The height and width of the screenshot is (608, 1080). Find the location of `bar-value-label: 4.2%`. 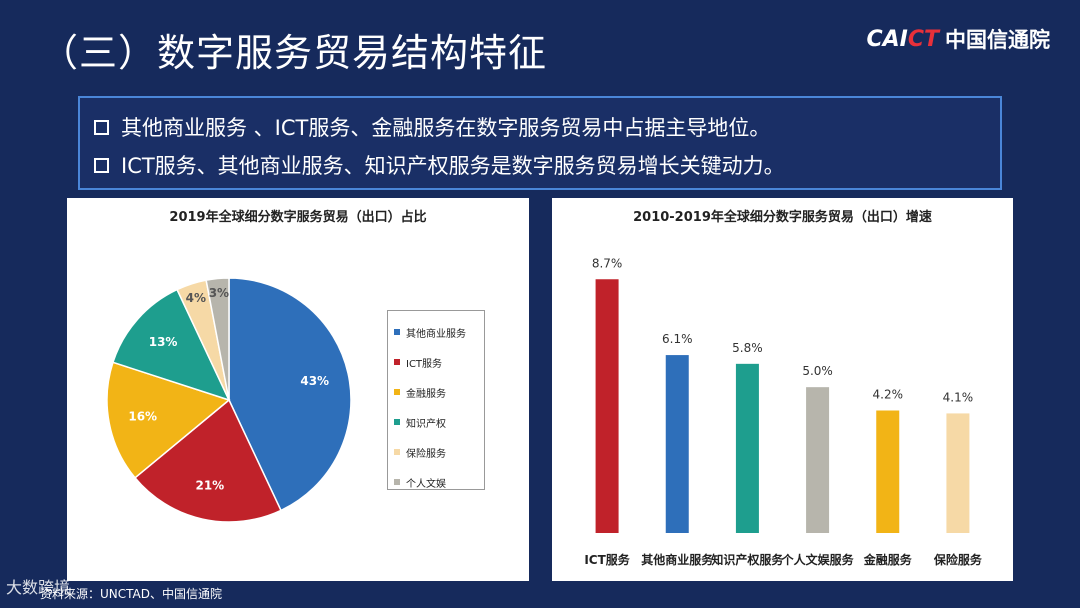

bar-value-label: 4.2% is located at coordinates (888, 395).